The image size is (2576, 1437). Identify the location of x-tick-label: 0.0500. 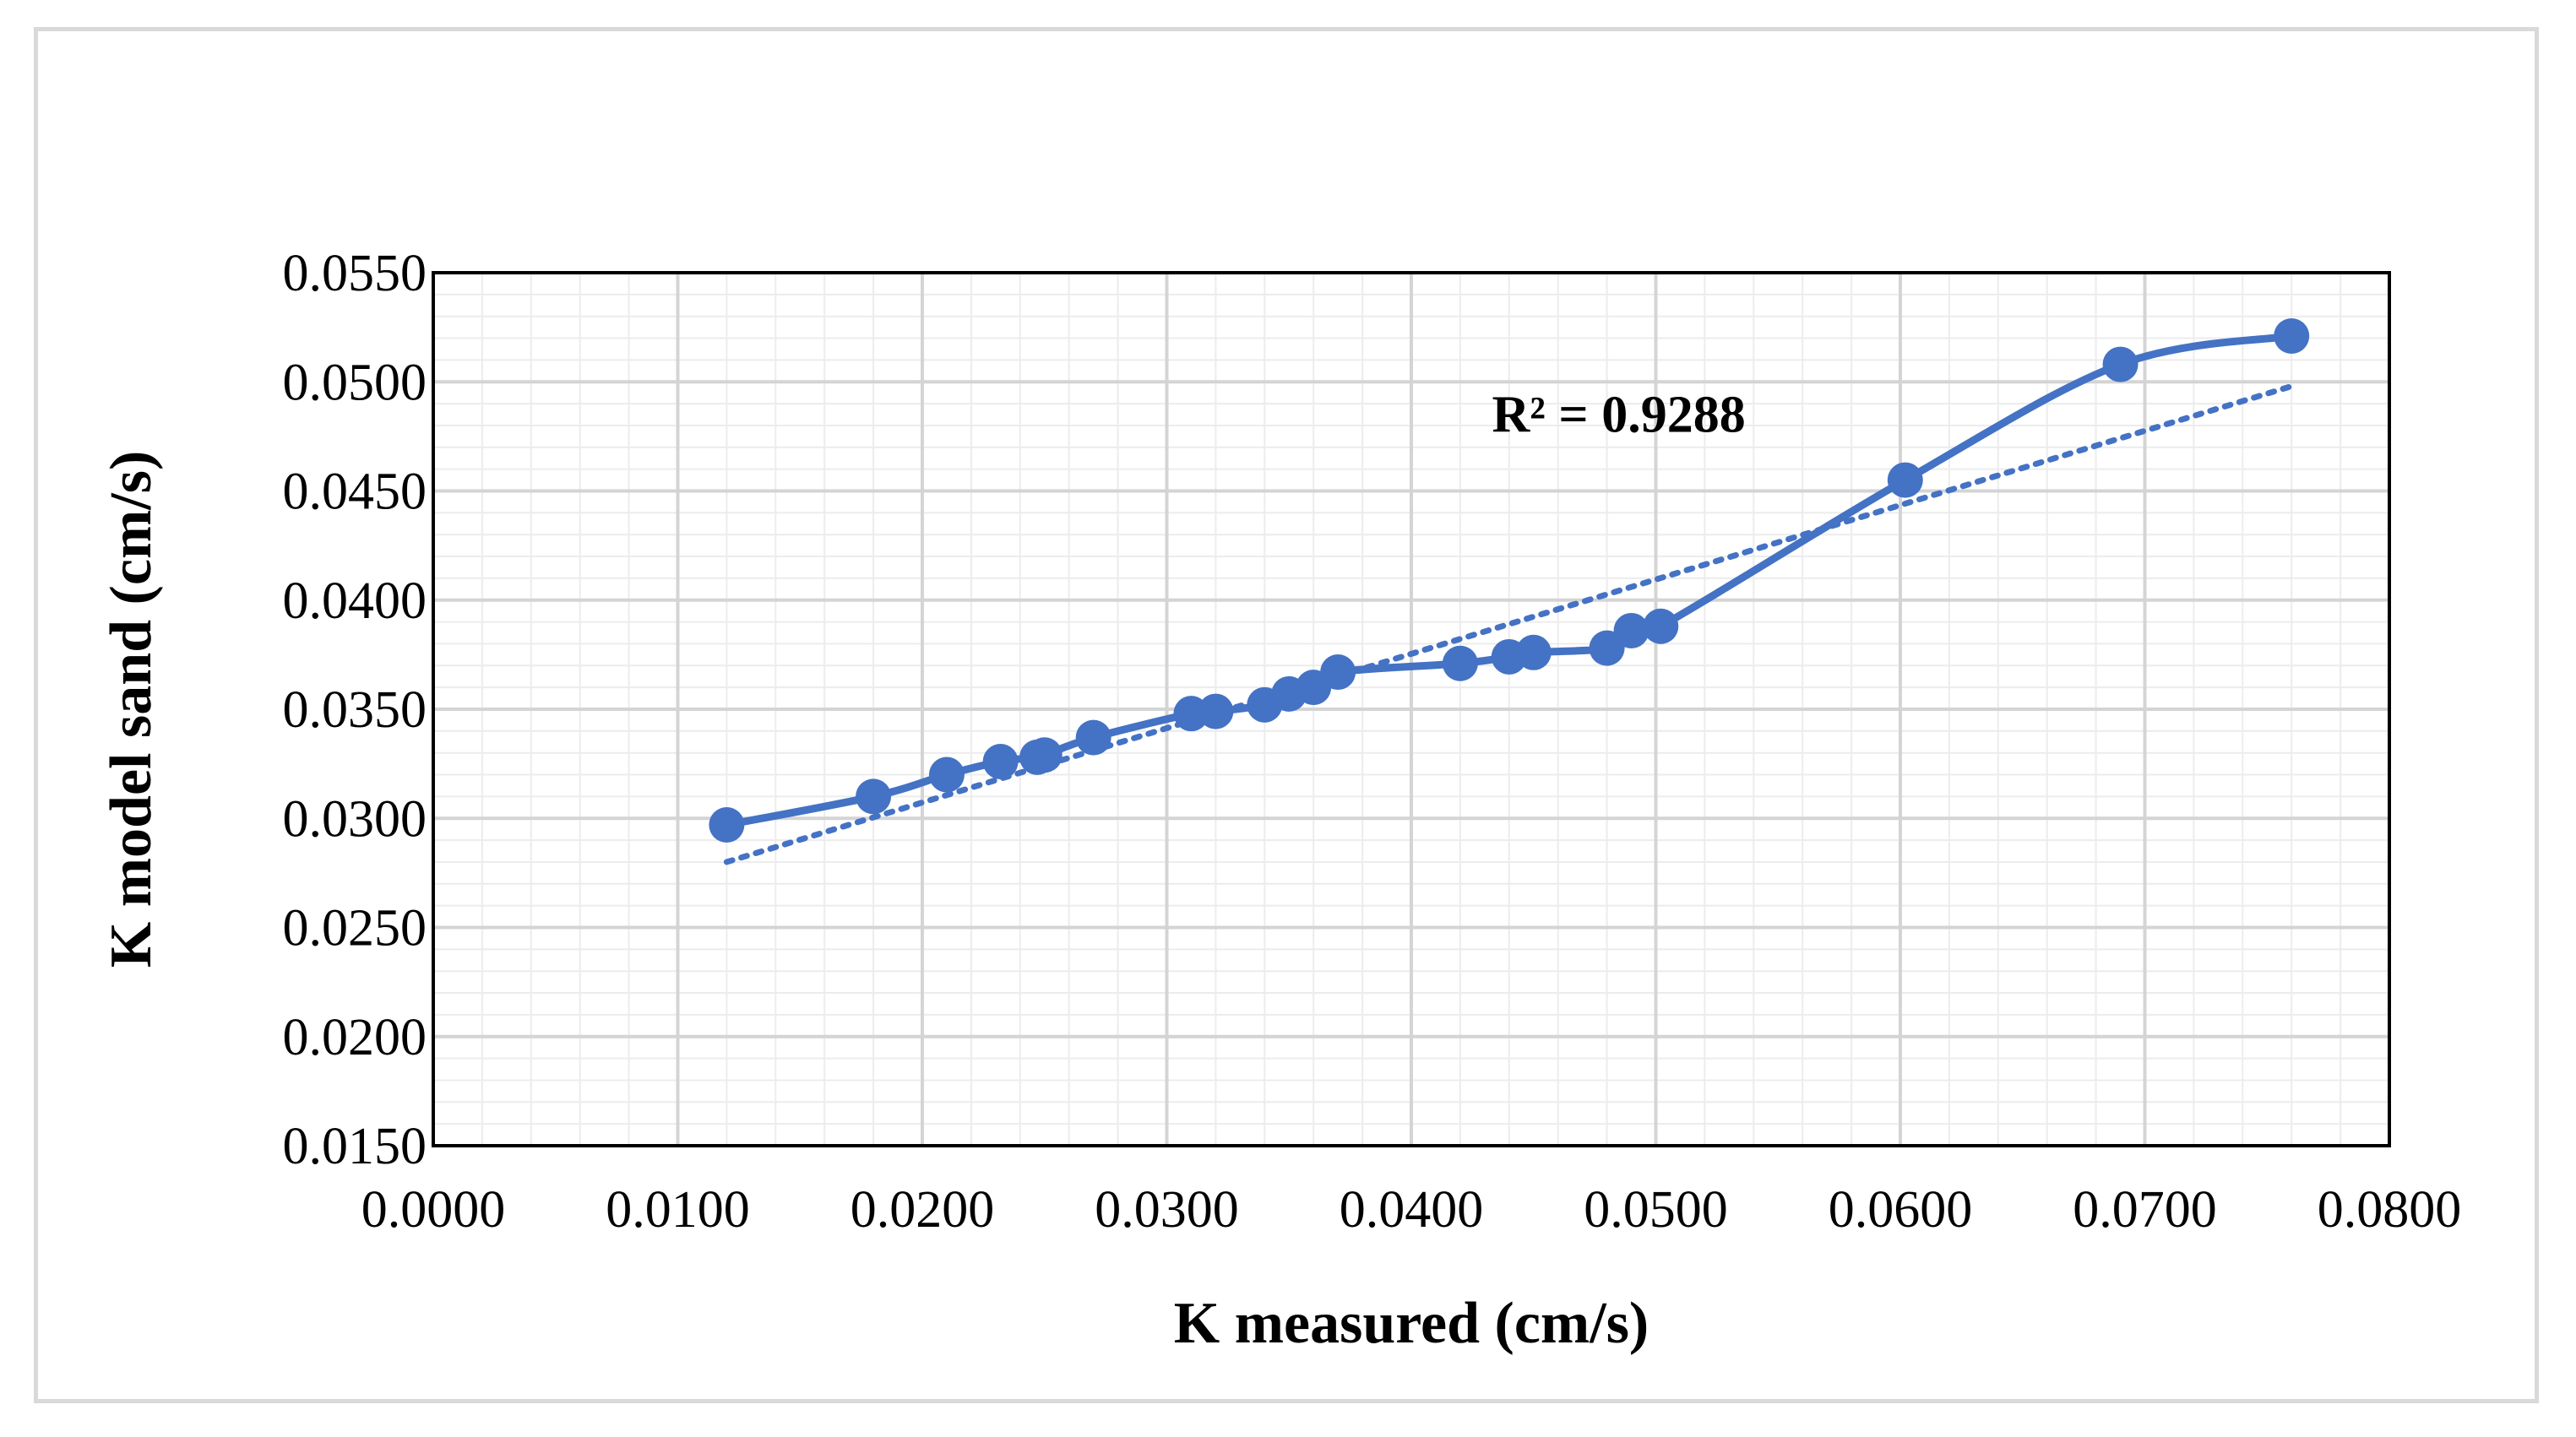
(1656, 1210).